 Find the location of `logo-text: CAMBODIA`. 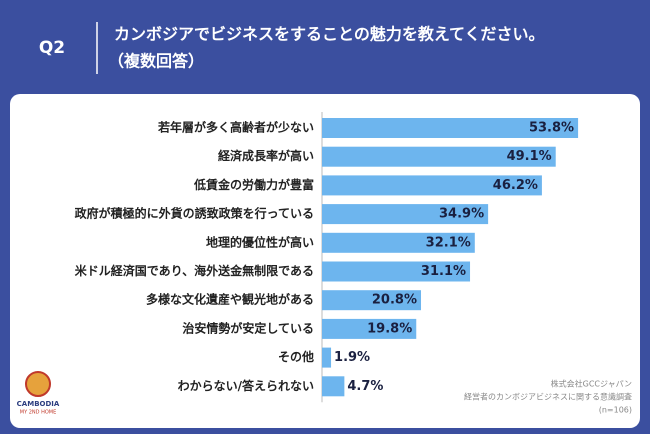

logo-text: CAMBODIA is located at coordinates (38, 404).